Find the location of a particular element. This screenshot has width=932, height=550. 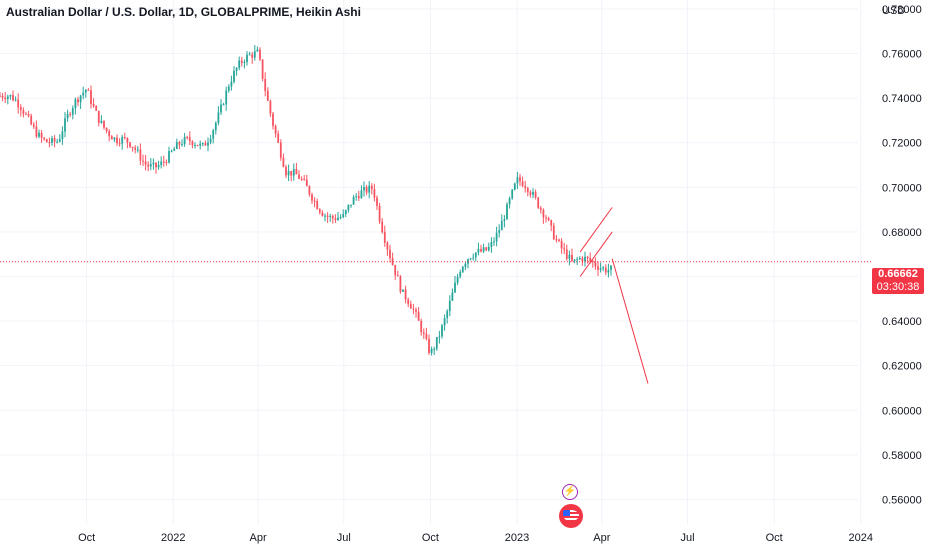

trend-drawings is located at coordinates (614, 295).